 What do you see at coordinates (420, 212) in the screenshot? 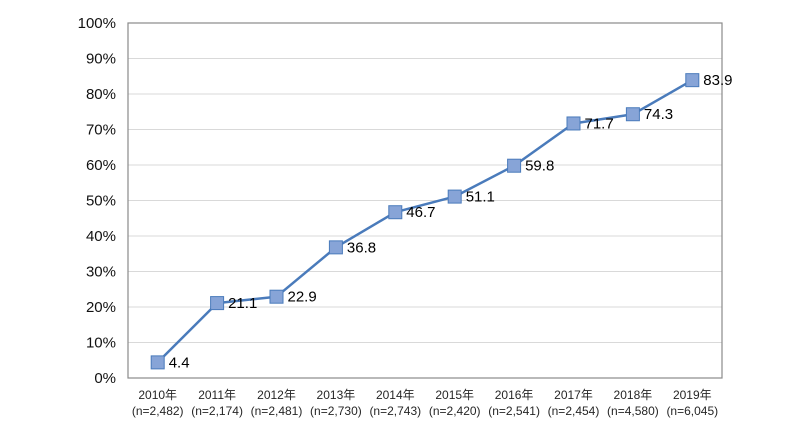
I see `data-point-label: 46.7` at bounding box center [420, 212].